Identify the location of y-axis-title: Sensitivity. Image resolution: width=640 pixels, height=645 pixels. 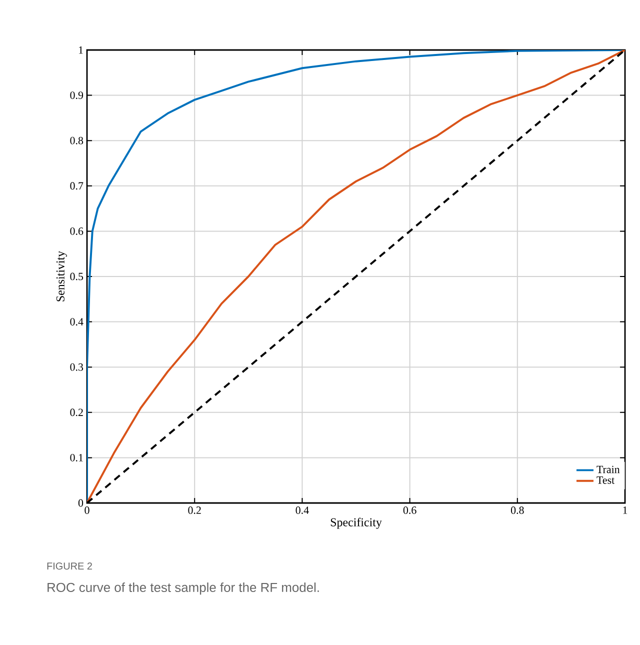
(61, 276).